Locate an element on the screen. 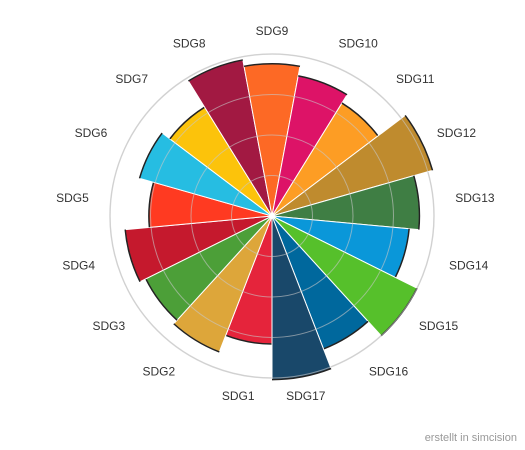 This screenshot has height=450, width=525. category-label: SDG8 is located at coordinates (189, 44).